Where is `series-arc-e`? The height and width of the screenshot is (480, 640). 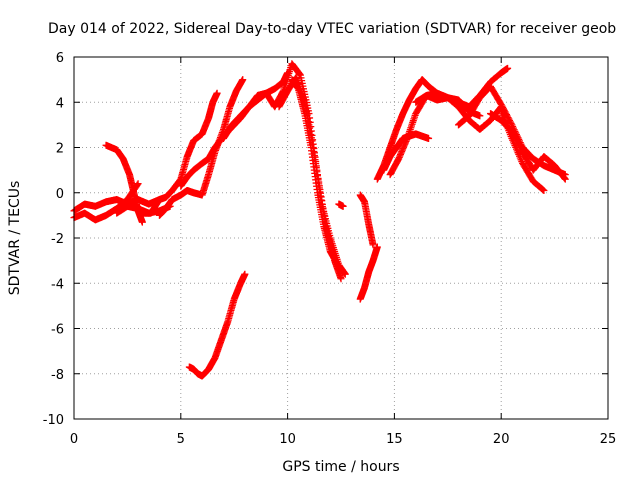
series-arc-e is located at coordinates (177, 153).